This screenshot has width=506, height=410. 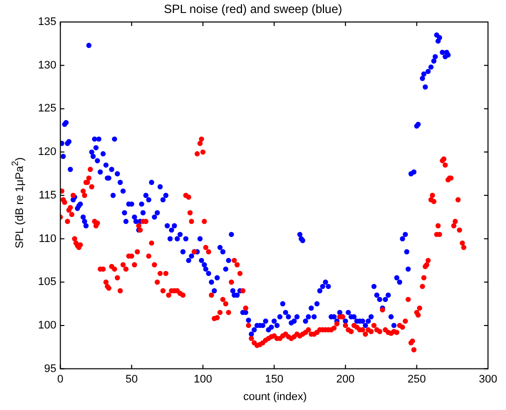 I want to click on x-tick-label: 150, so click(x=274, y=379).